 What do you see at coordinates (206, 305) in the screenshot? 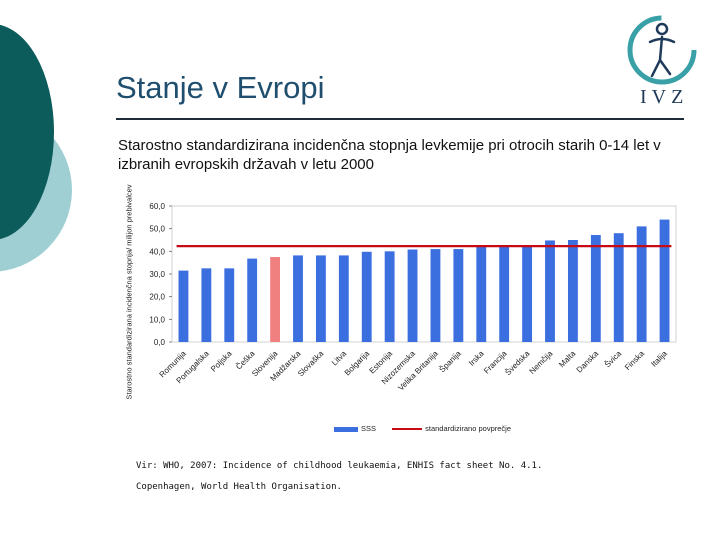
I see `bar-portugalska` at bounding box center [206, 305].